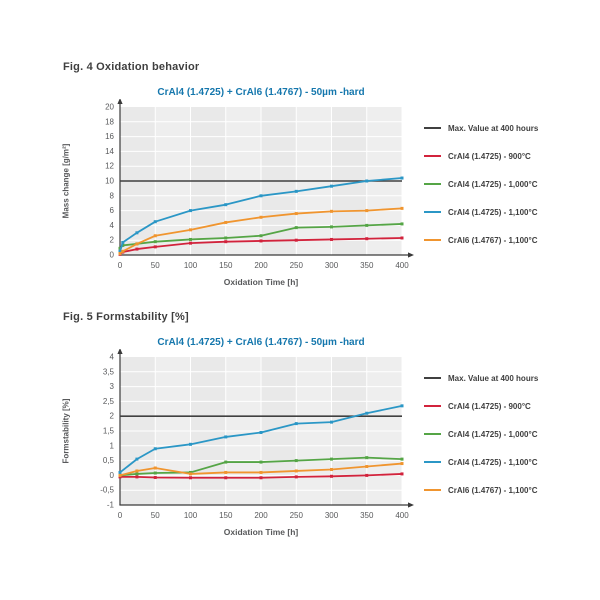 The image size is (600, 600). I want to click on fig5-x-axis-label: Oxidation Time [h], so click(261, 532).